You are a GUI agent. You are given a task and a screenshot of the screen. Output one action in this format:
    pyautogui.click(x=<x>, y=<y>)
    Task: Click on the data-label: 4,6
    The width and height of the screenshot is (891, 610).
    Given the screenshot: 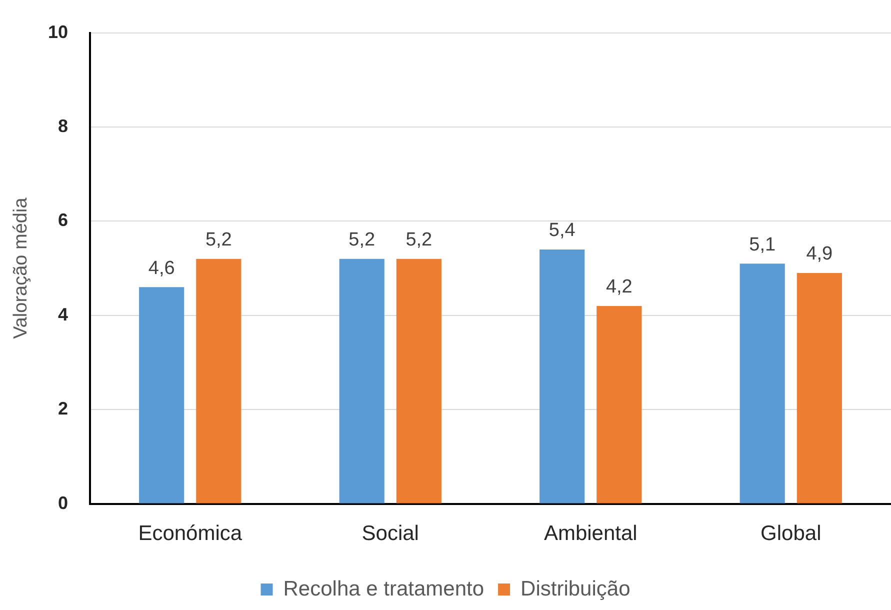 What is the action you would take?
    pyautogui.click(x=161, y=268)
    